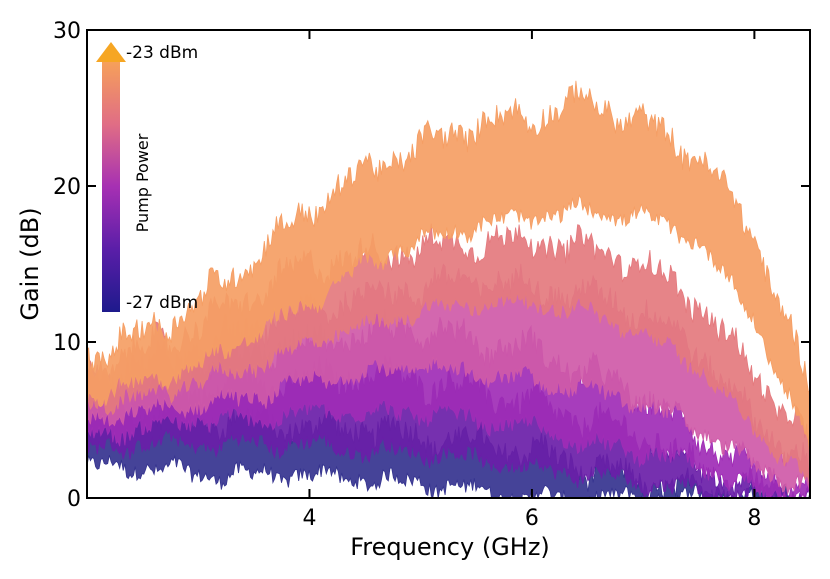 This screenshot has width=830, height=579. I want to click on colorbar-title: Pump Power, so click(142, 182).